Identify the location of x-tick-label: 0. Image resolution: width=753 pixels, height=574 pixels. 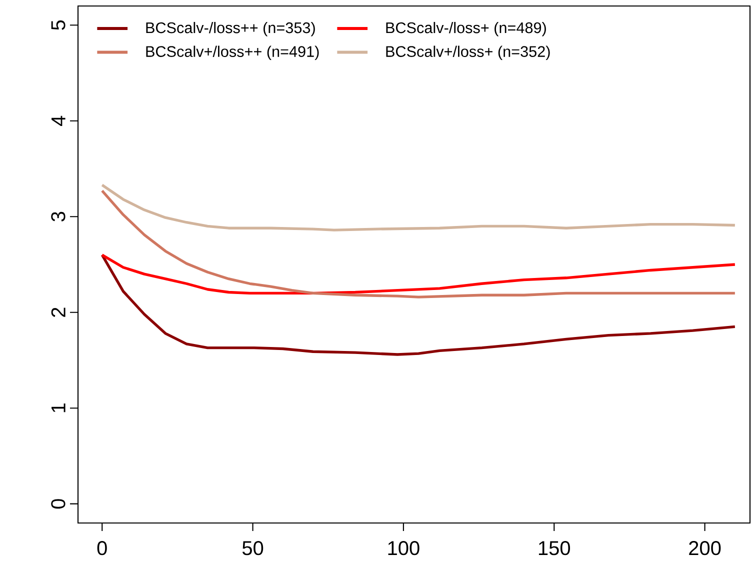
(102, 548).